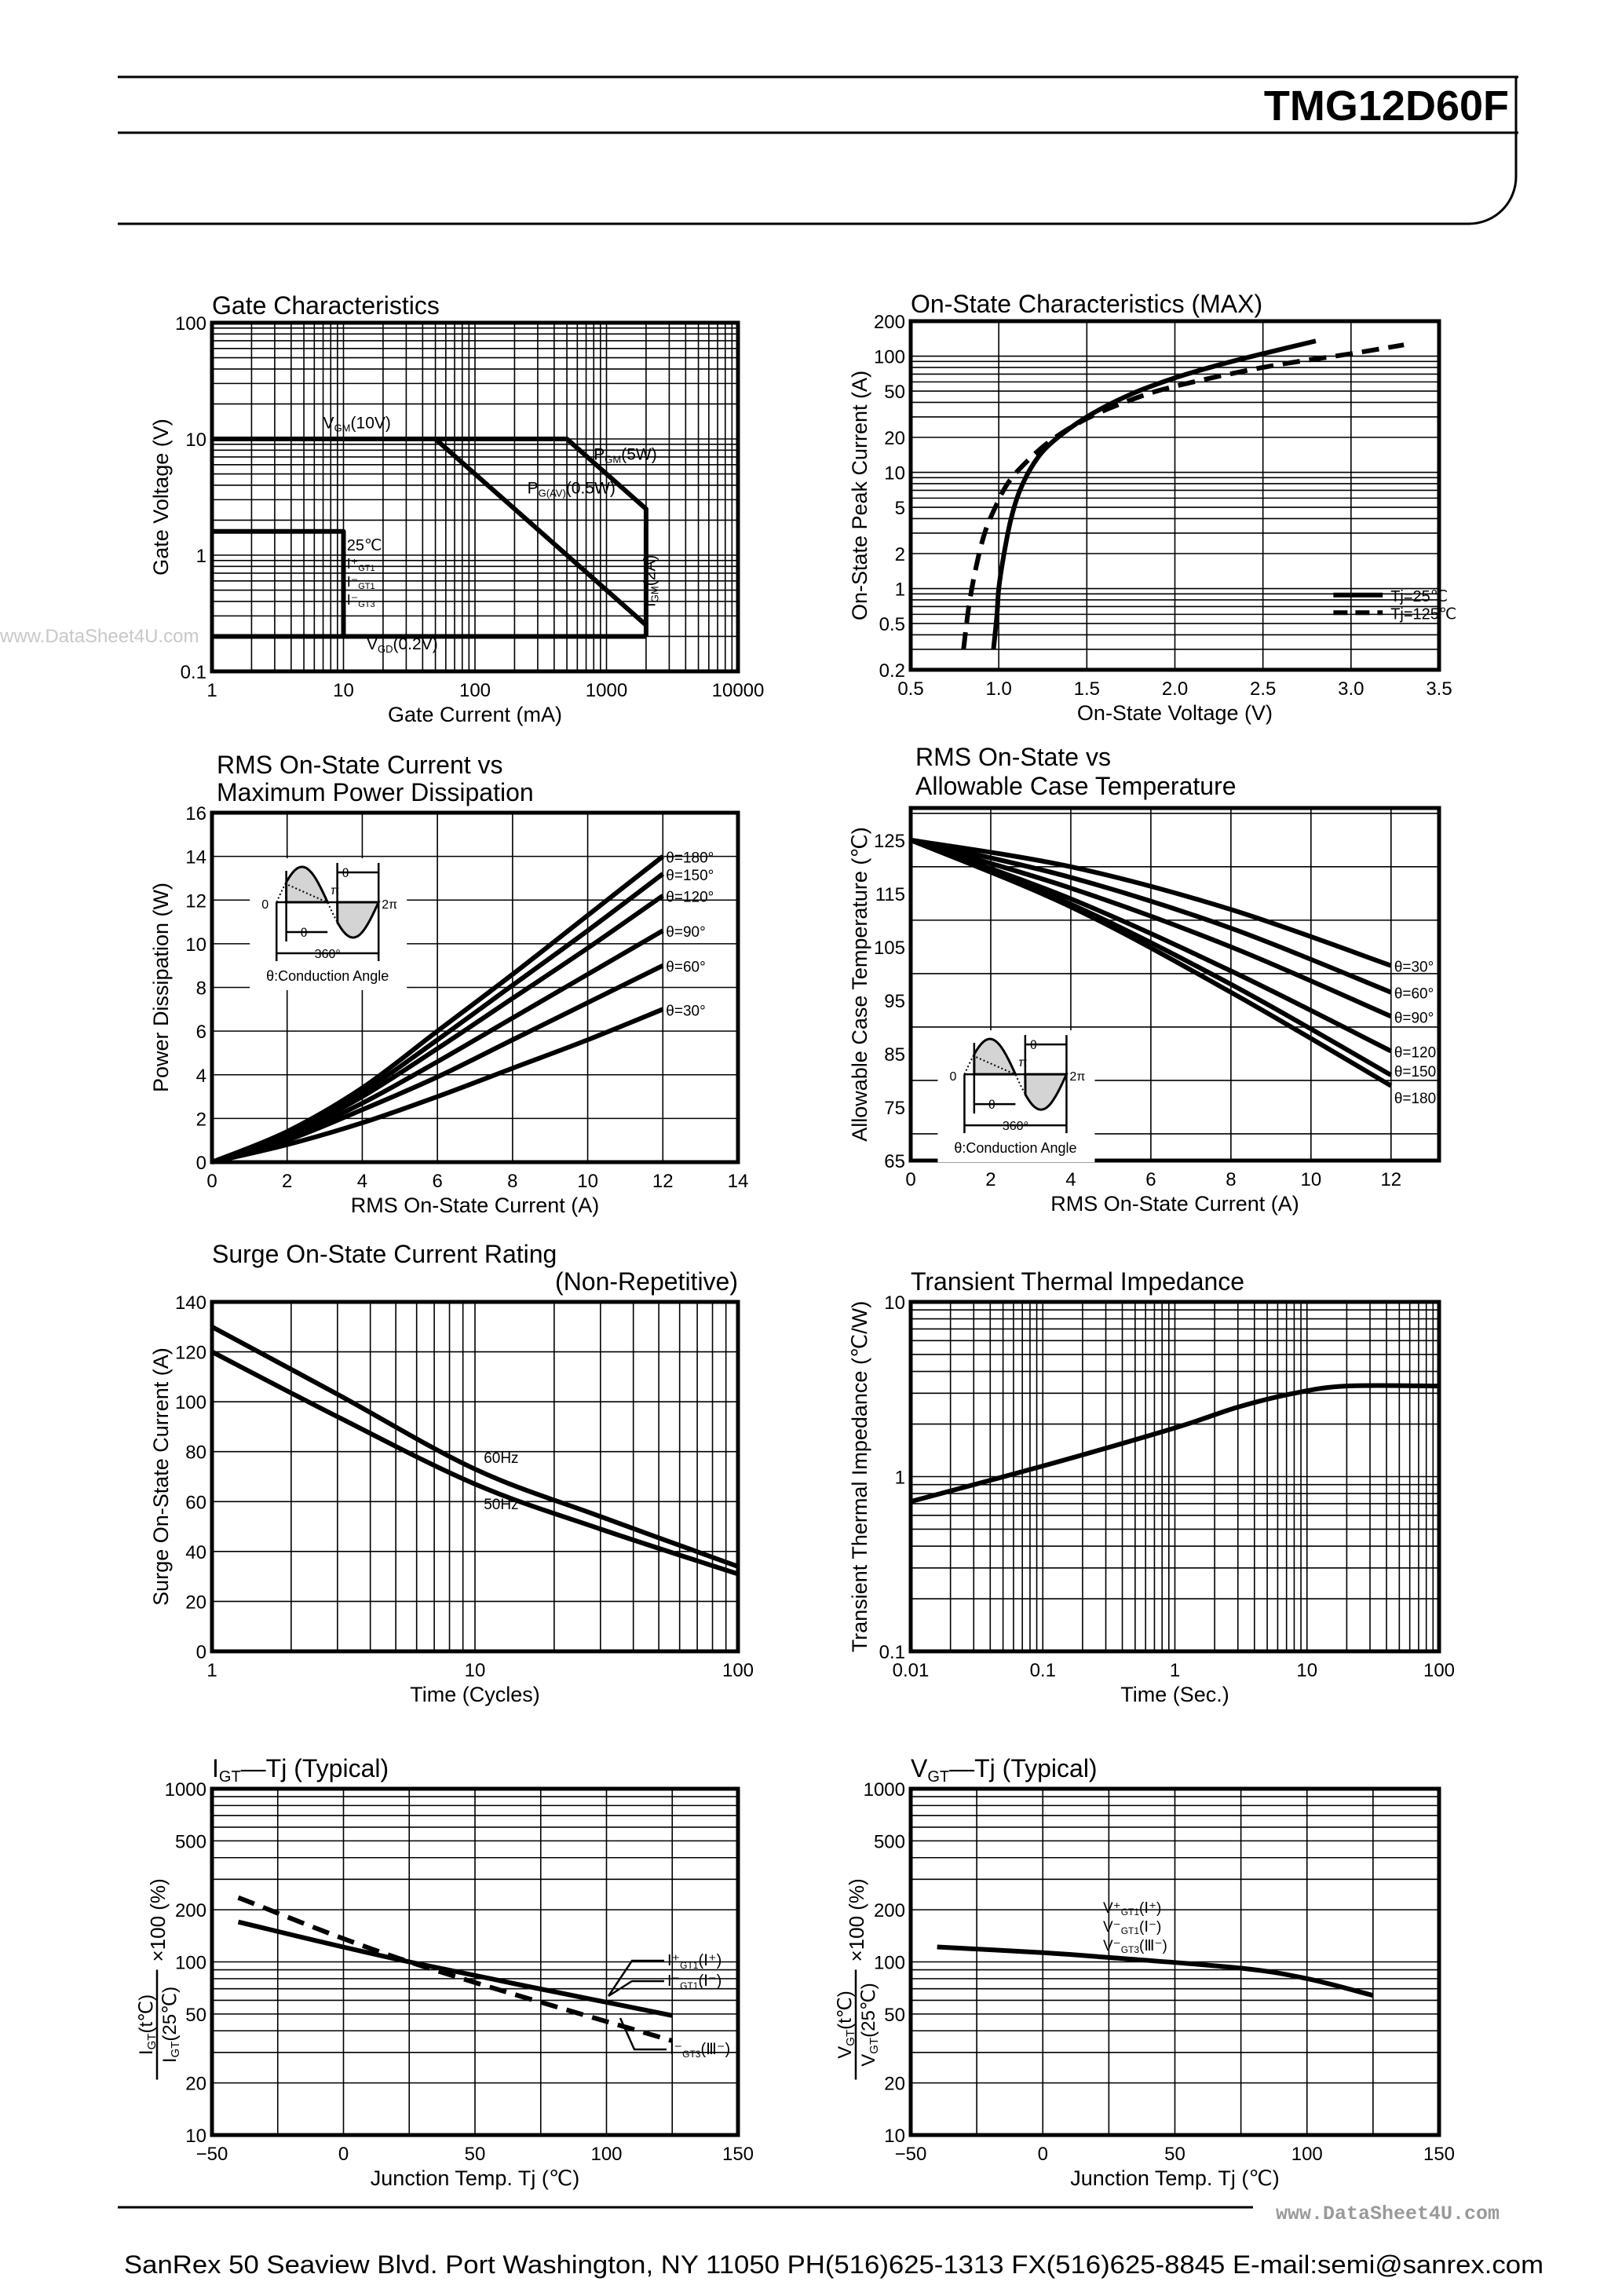 This screenshot has width=1622, height=2296. I want to click on chart-title: VGT—Tj (Typical), so click(1005, 1770).